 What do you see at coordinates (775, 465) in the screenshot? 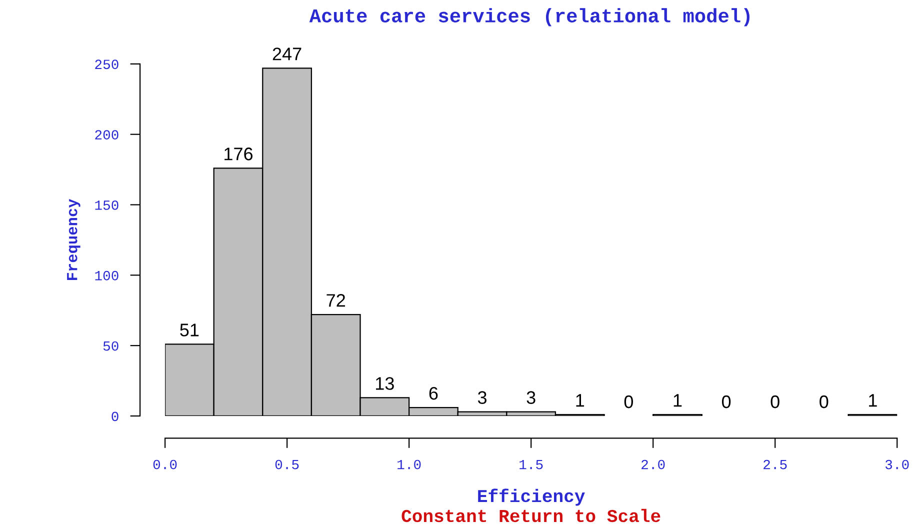
I see `x-tick-label: 2.5` at bounding box center [775, 465].